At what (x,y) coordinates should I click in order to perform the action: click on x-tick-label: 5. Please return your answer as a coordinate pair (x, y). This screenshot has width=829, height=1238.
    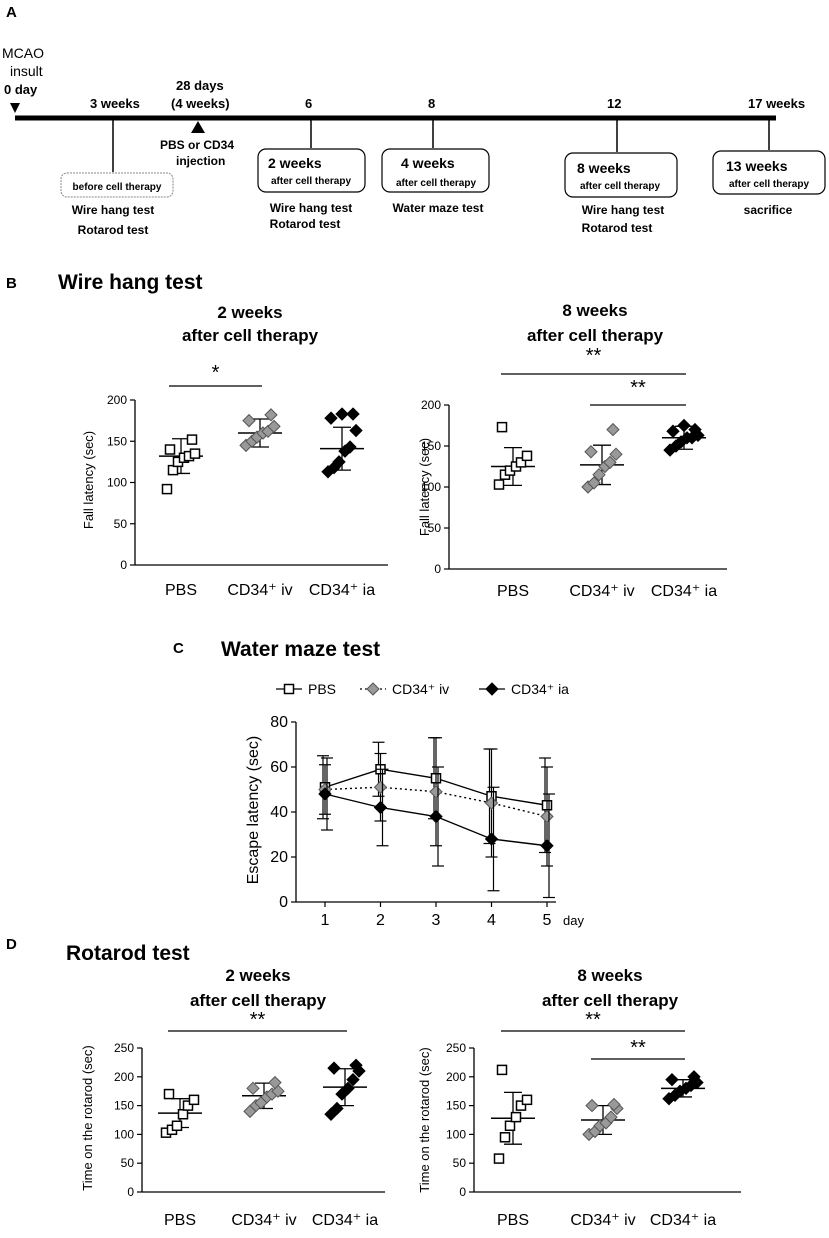
    Looking at the image, I should click on (547, 920).